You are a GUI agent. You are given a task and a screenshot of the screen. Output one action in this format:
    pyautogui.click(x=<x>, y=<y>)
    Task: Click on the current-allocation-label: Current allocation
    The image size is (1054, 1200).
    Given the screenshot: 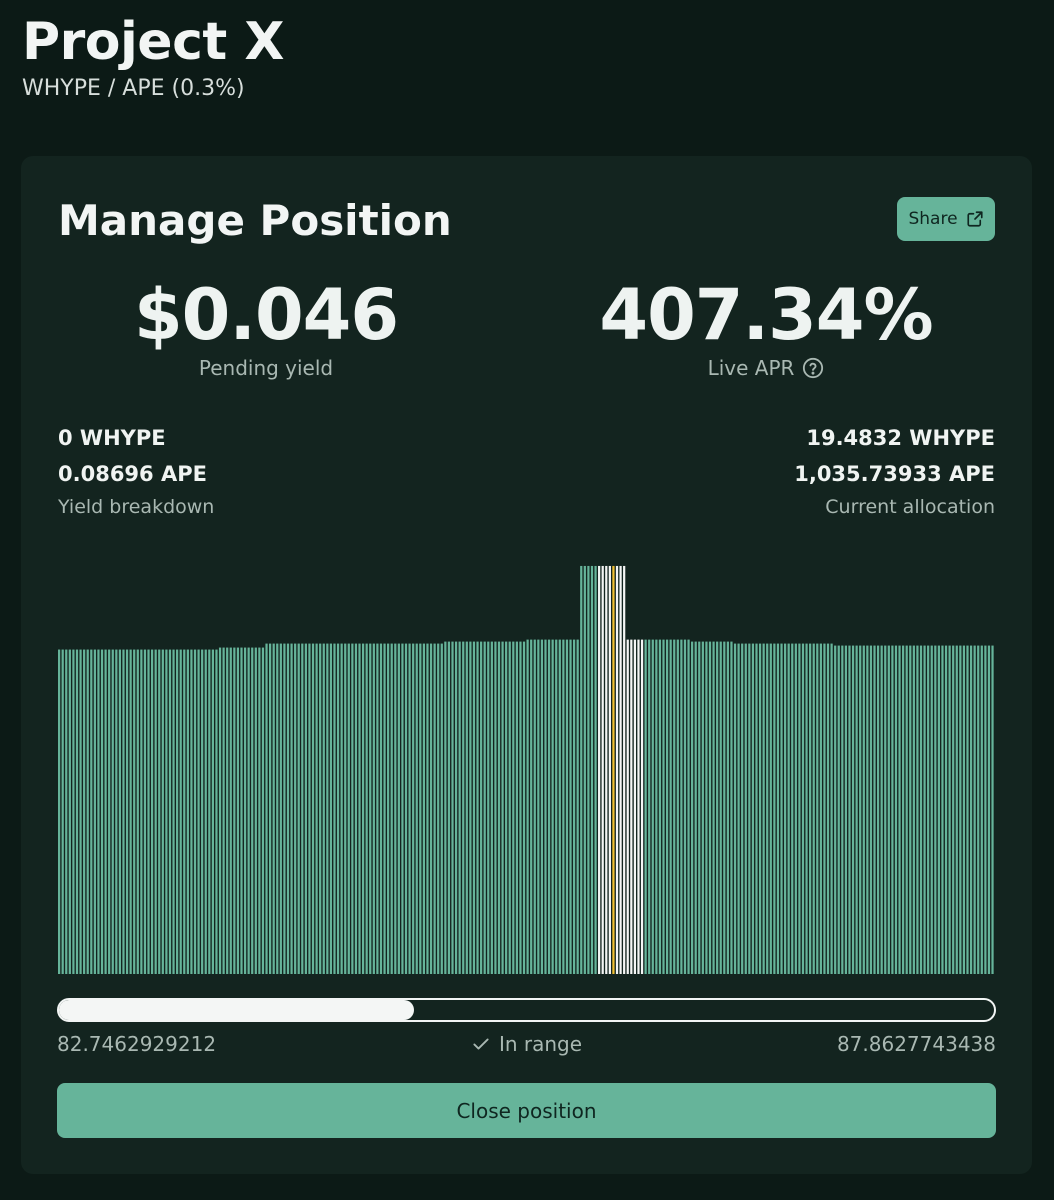 What is the action you would take?
    pyautogui.click(x=910, y=507)
    